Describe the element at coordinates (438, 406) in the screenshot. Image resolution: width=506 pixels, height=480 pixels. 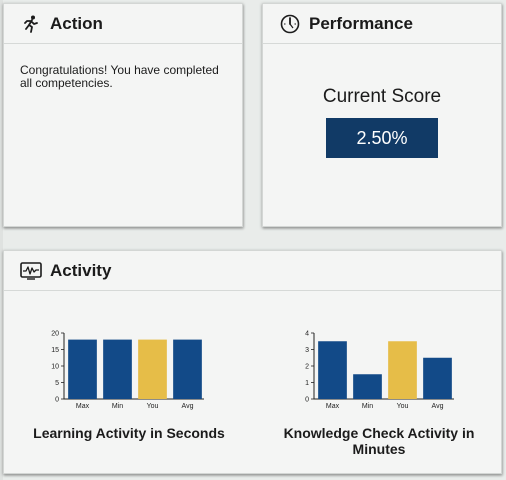
I see `knowledge-check-category-label: Avg` at that location.